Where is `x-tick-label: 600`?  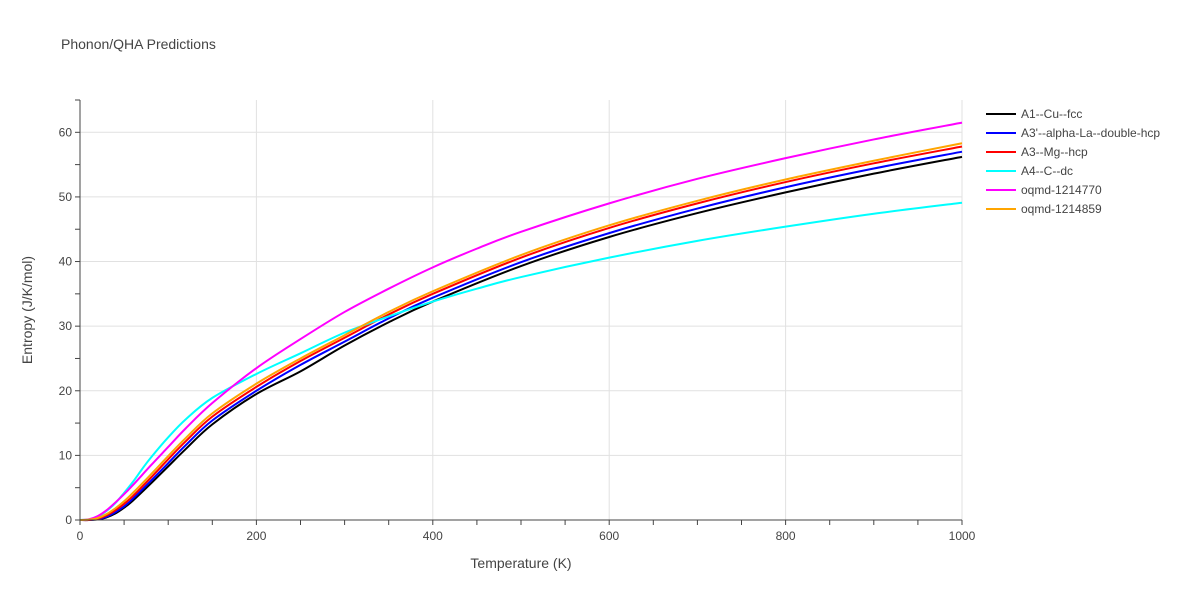
x-tick-label: 600 is located at coordinates (609, 536).